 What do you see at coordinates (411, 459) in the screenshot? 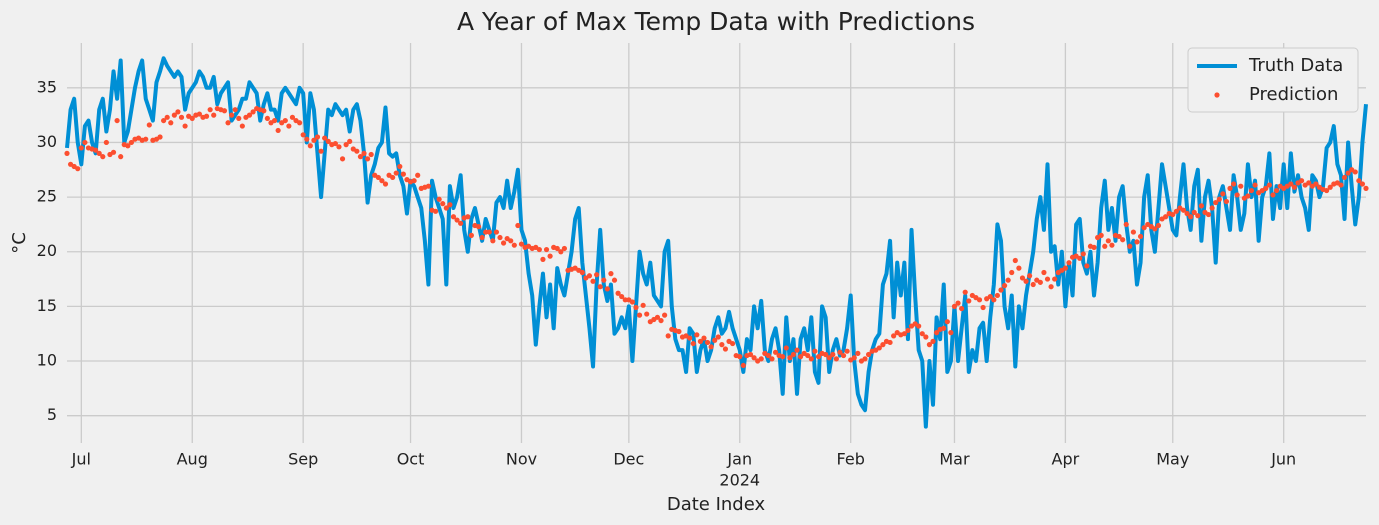
I see `x-tick-label: Oct` at bounding box center [411, 459].